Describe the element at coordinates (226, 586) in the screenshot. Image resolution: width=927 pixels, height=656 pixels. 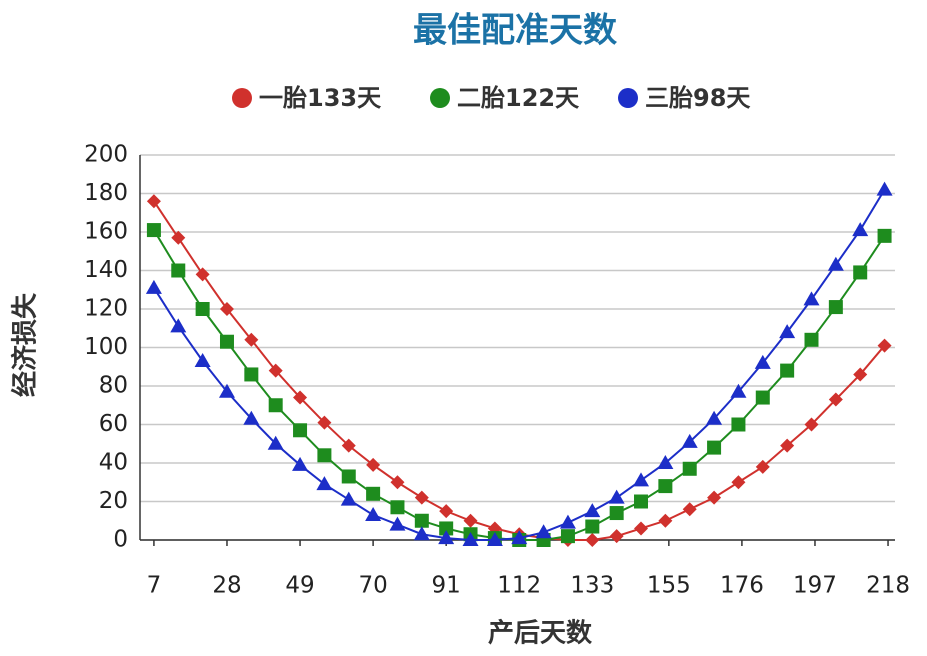
I see `x-tick-label: 28` at that location.